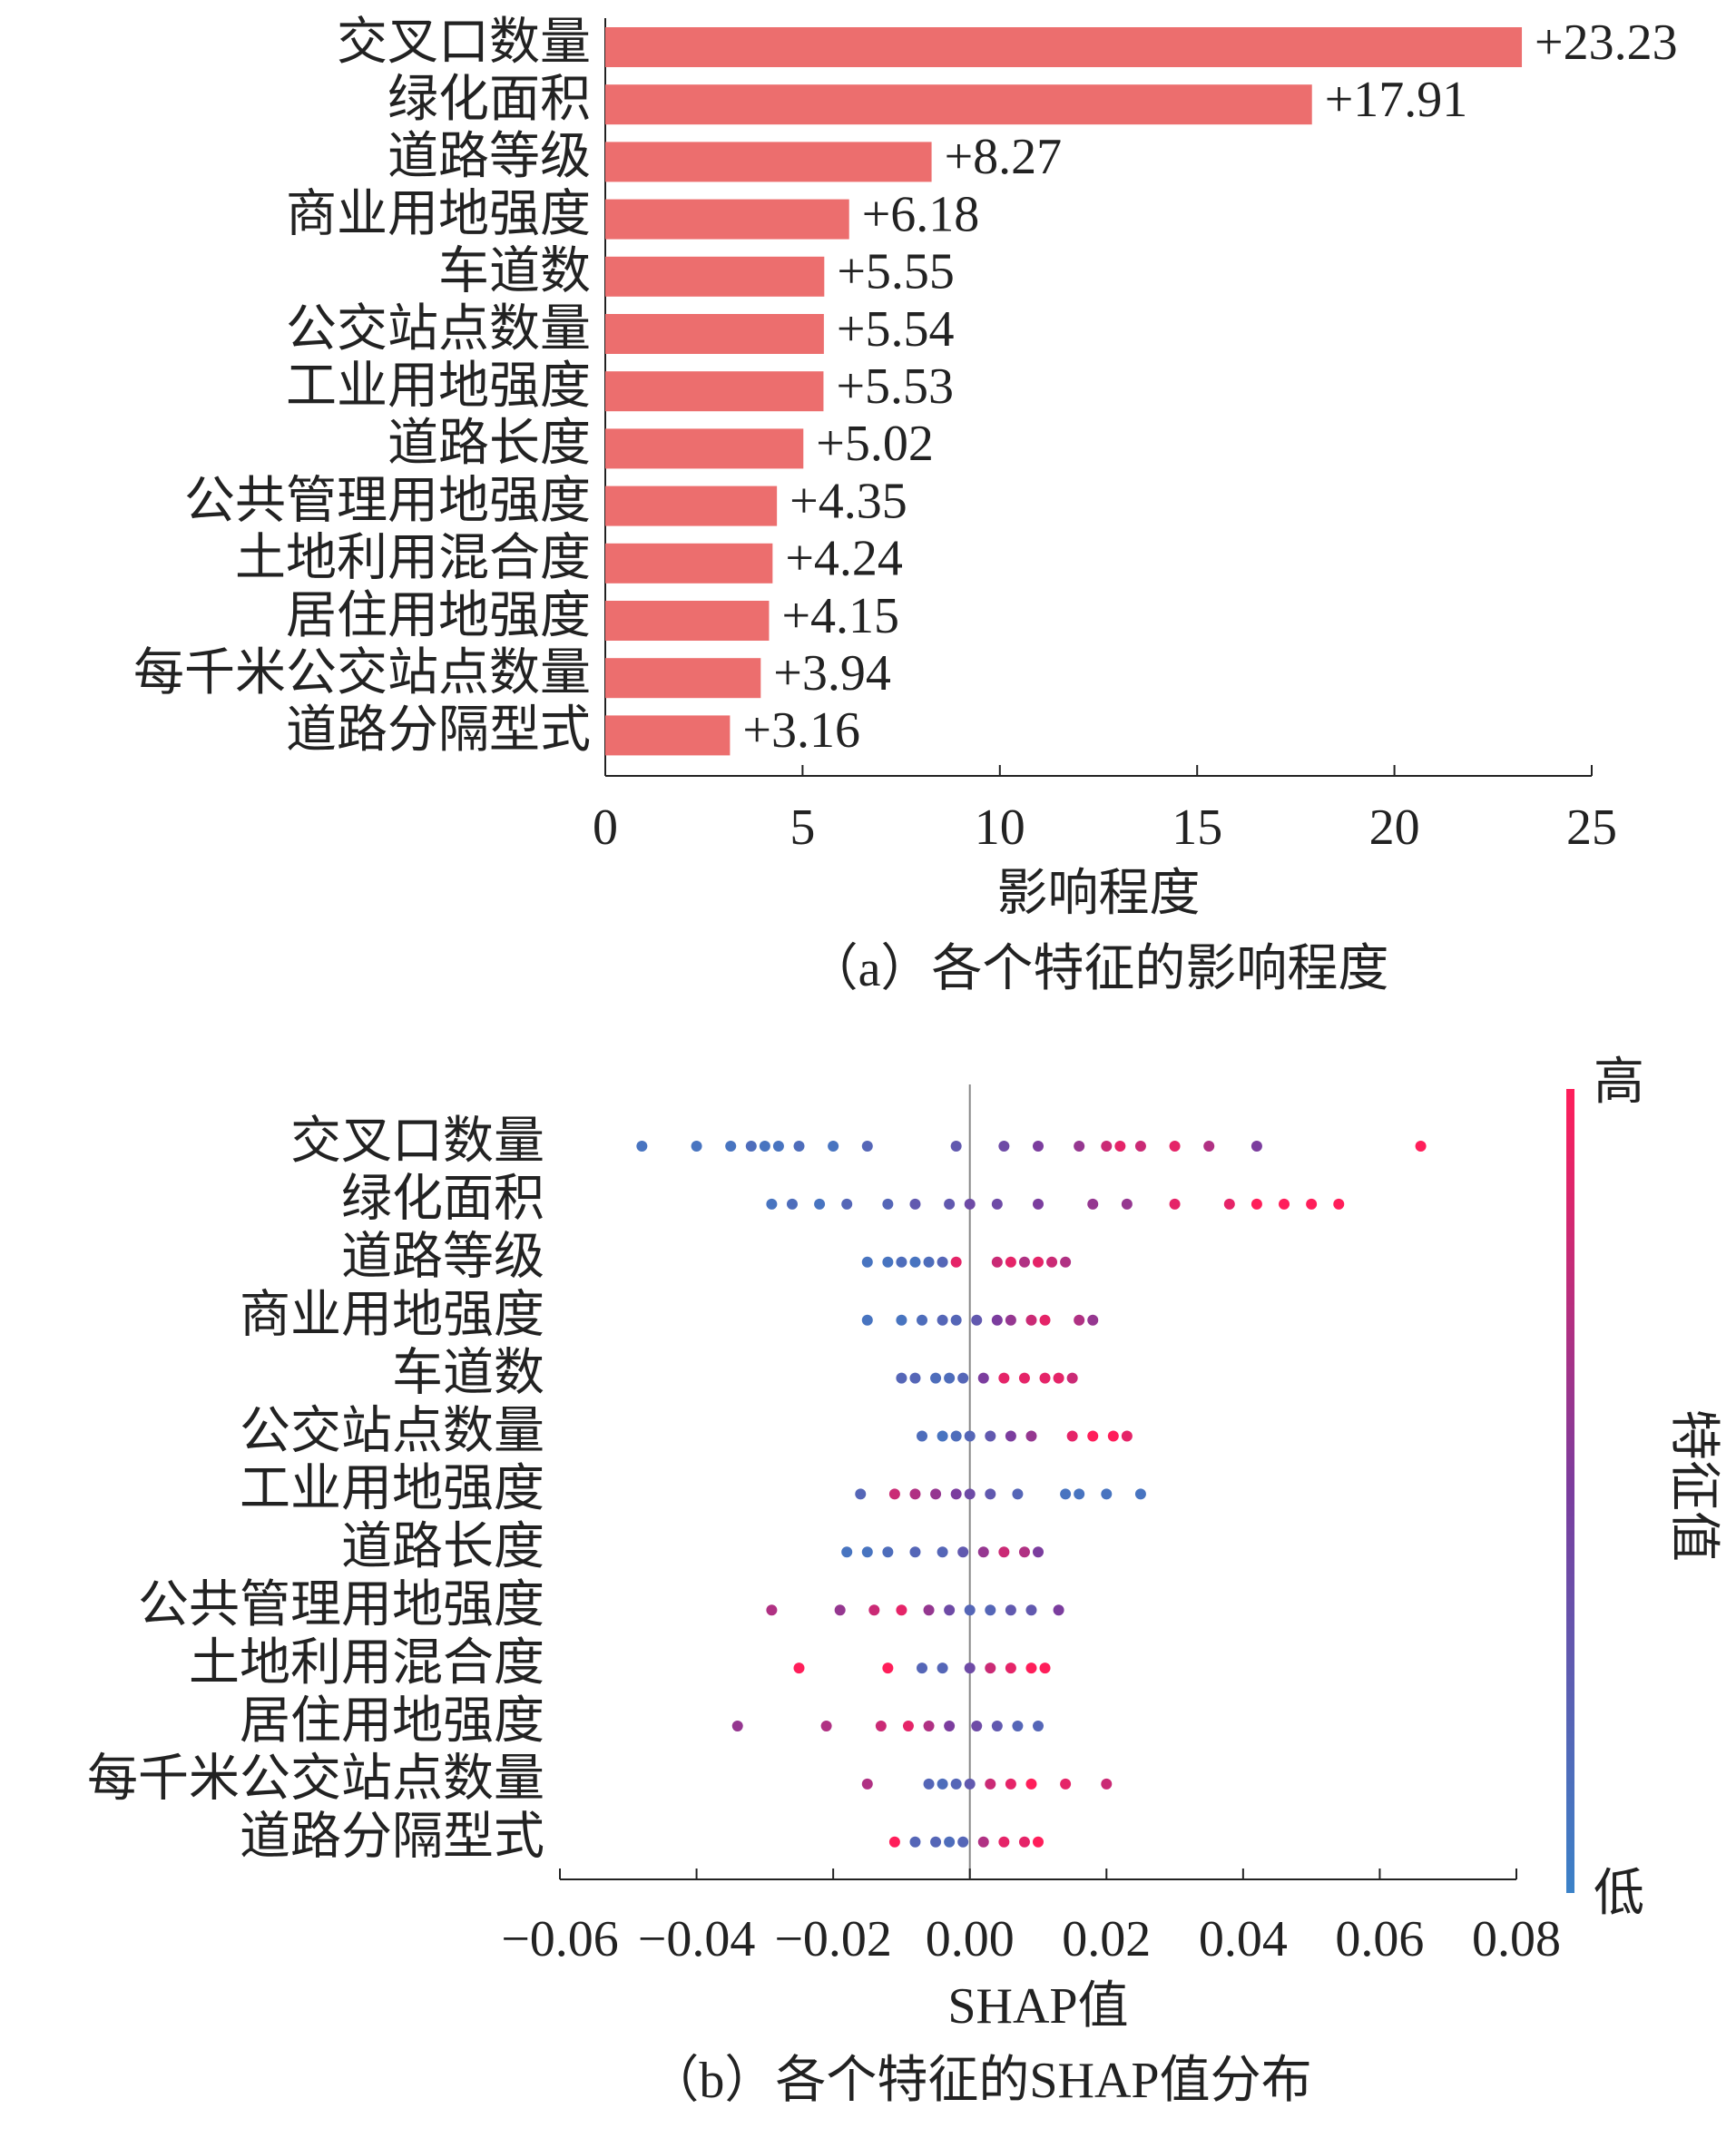 Image resolution: width=1736 pixels, height=2148 pixels. Describe the element at coordinates (1098, 969) in the screenshot. I see `caption: （a）各个特征的影响程度` at that location.